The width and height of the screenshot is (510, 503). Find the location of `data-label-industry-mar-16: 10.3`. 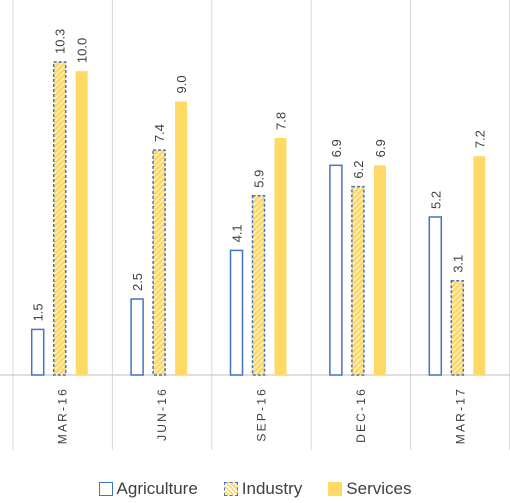

data-label-industry-mar-16: 10.3 is located at coordinates (60, 41).